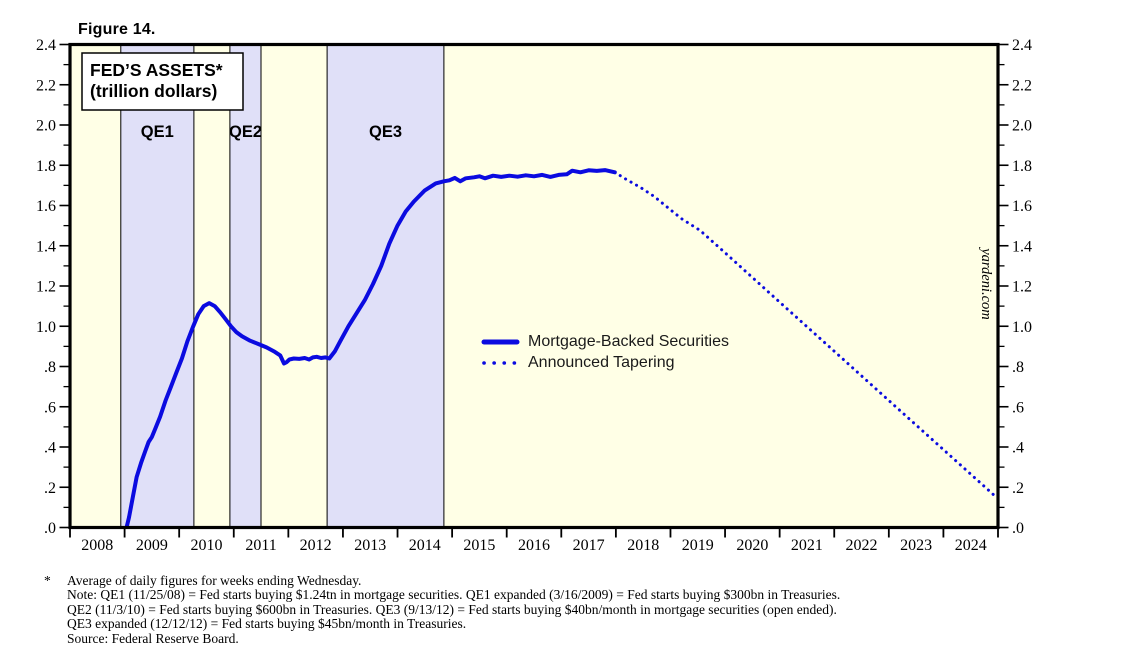 The height and width of the screenshot is (651, 1138). What do you see at coordinates (1022, 206) in the screenshot?
I see `y-tick-label-right: 1.6` at bounding box center [1022, 206].